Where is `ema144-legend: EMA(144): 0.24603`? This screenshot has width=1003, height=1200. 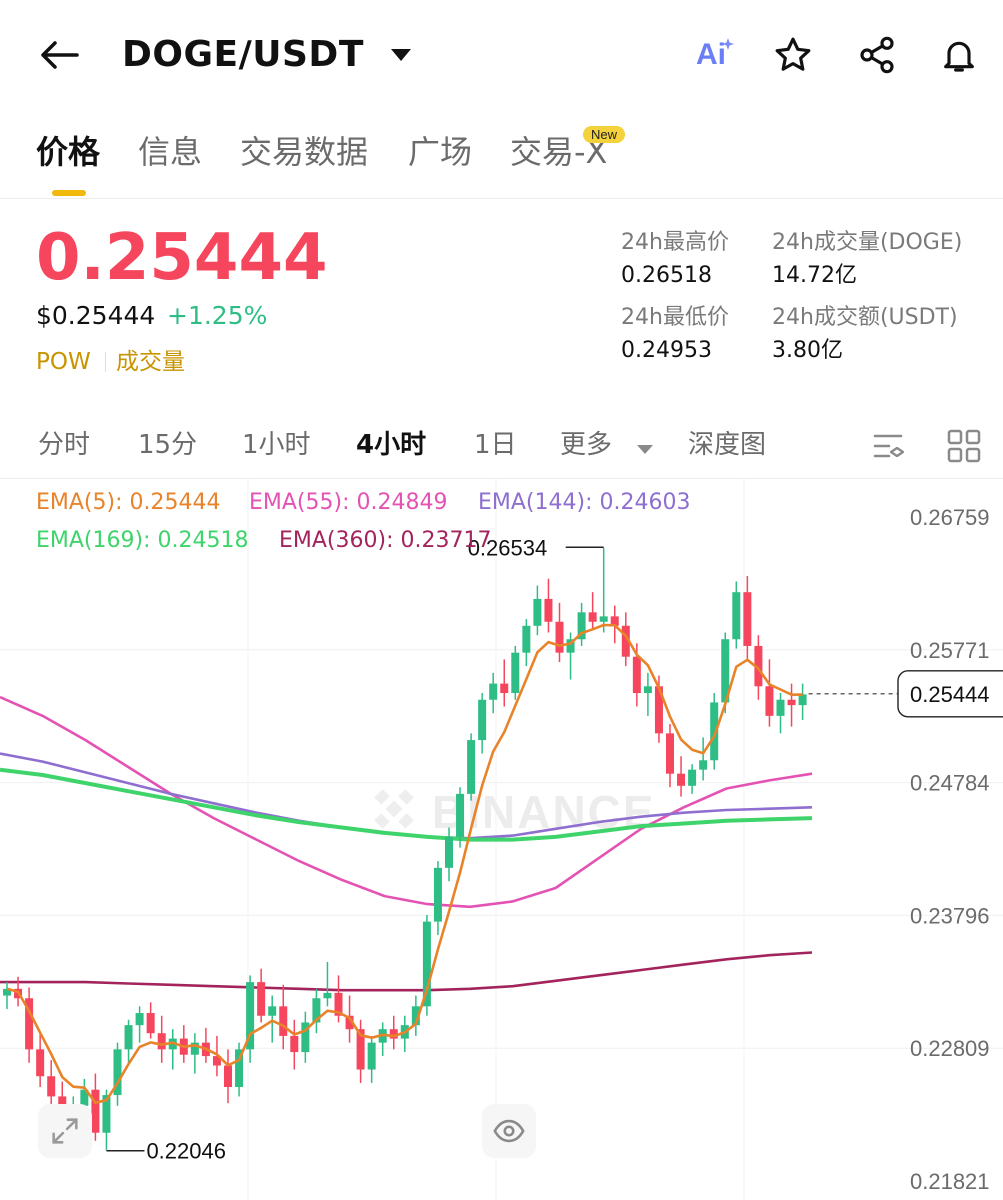 ema144-legend: EMA(144): 0.24603 is located at coordinates (584, 502).